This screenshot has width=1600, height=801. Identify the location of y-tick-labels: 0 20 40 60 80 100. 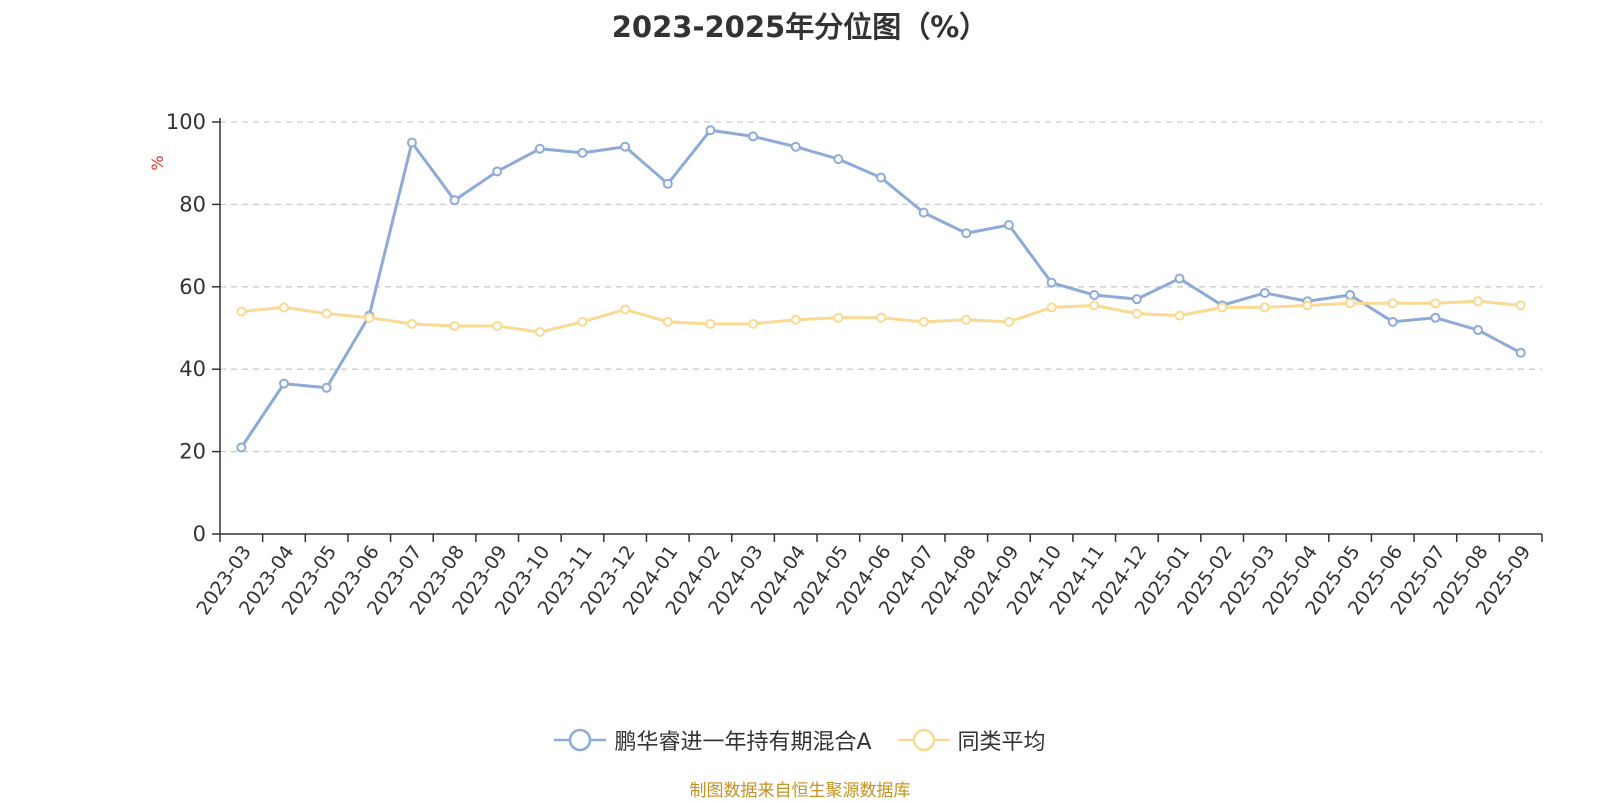
(186, 328).